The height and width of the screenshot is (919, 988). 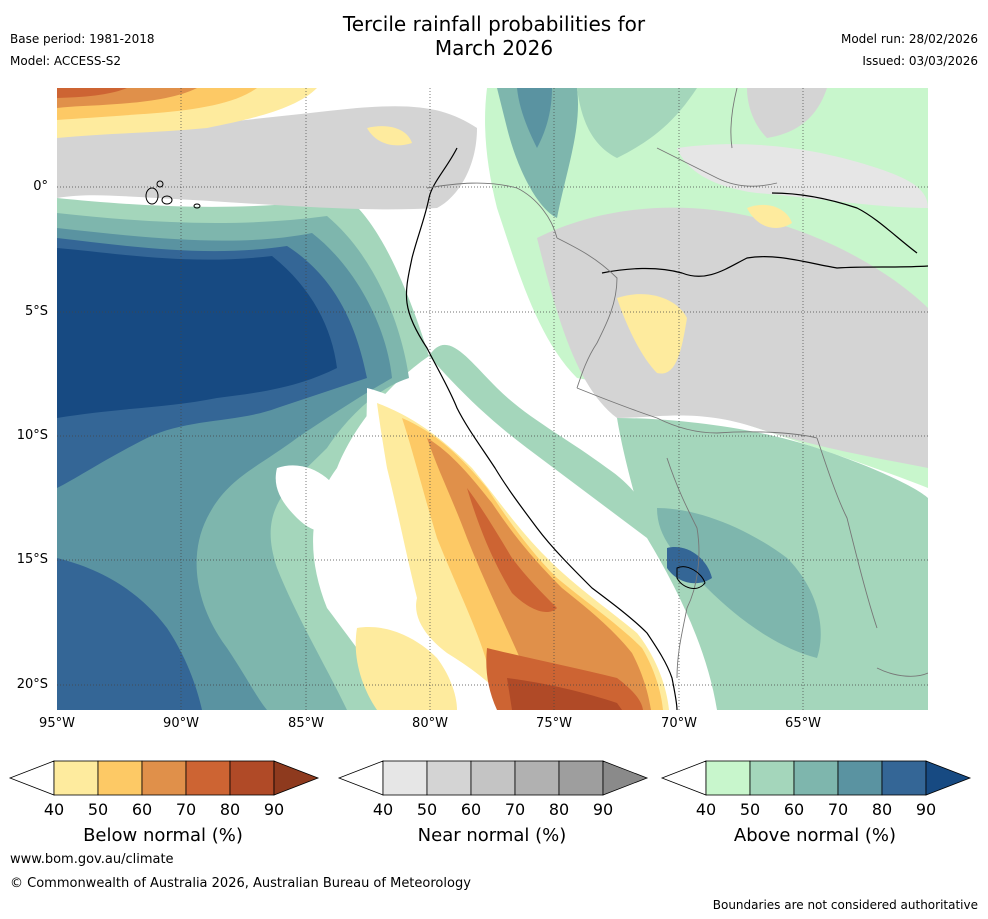 What do you see at coordinates (311, 498) in the screenshot?
I see `ocean-white-patch` at bounding box center [311, 498].